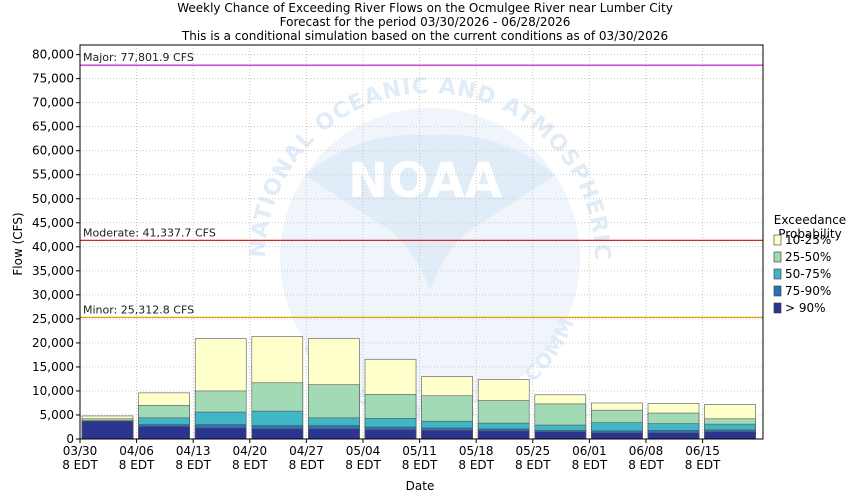 This screenshot has height=504, width=850. I want to click on flood-stage-label: Moderate: 41,337.7 CFS, so click(149, 232).